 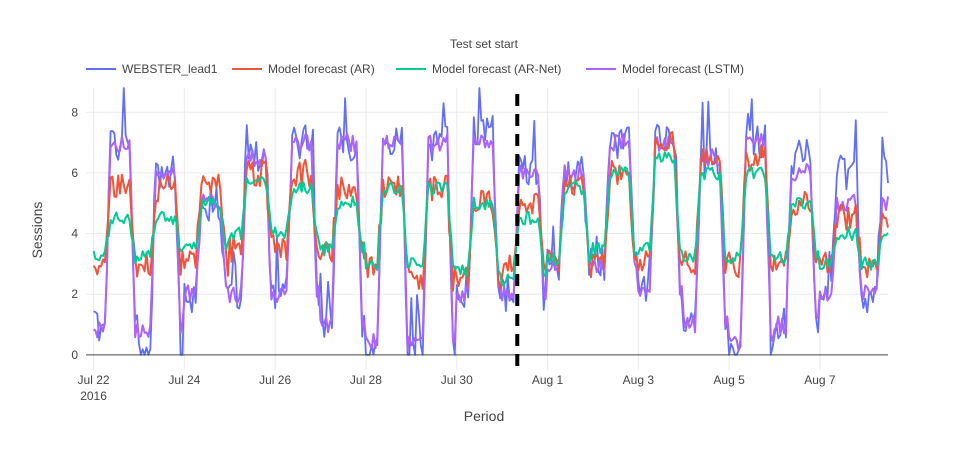 What do you see at coordinates (74, 112) in the screenshot?
I see `y-tick-label: 8` at bounding box center [74, 112].